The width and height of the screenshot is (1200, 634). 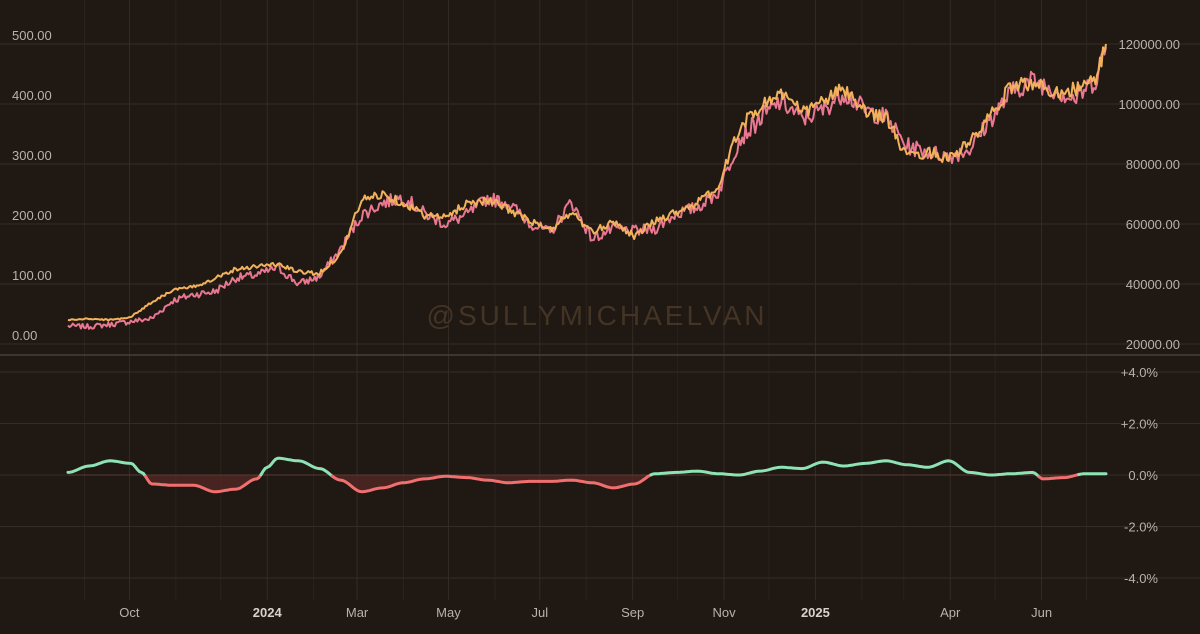 I want to click on x-axis-tick-label: May, so click(x=448, y=612).